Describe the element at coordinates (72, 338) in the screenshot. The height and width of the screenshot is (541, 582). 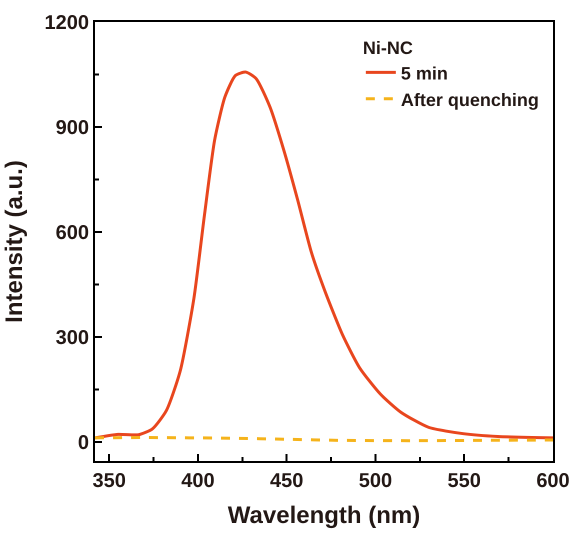
I see `y-tick-label: 300` at that location.